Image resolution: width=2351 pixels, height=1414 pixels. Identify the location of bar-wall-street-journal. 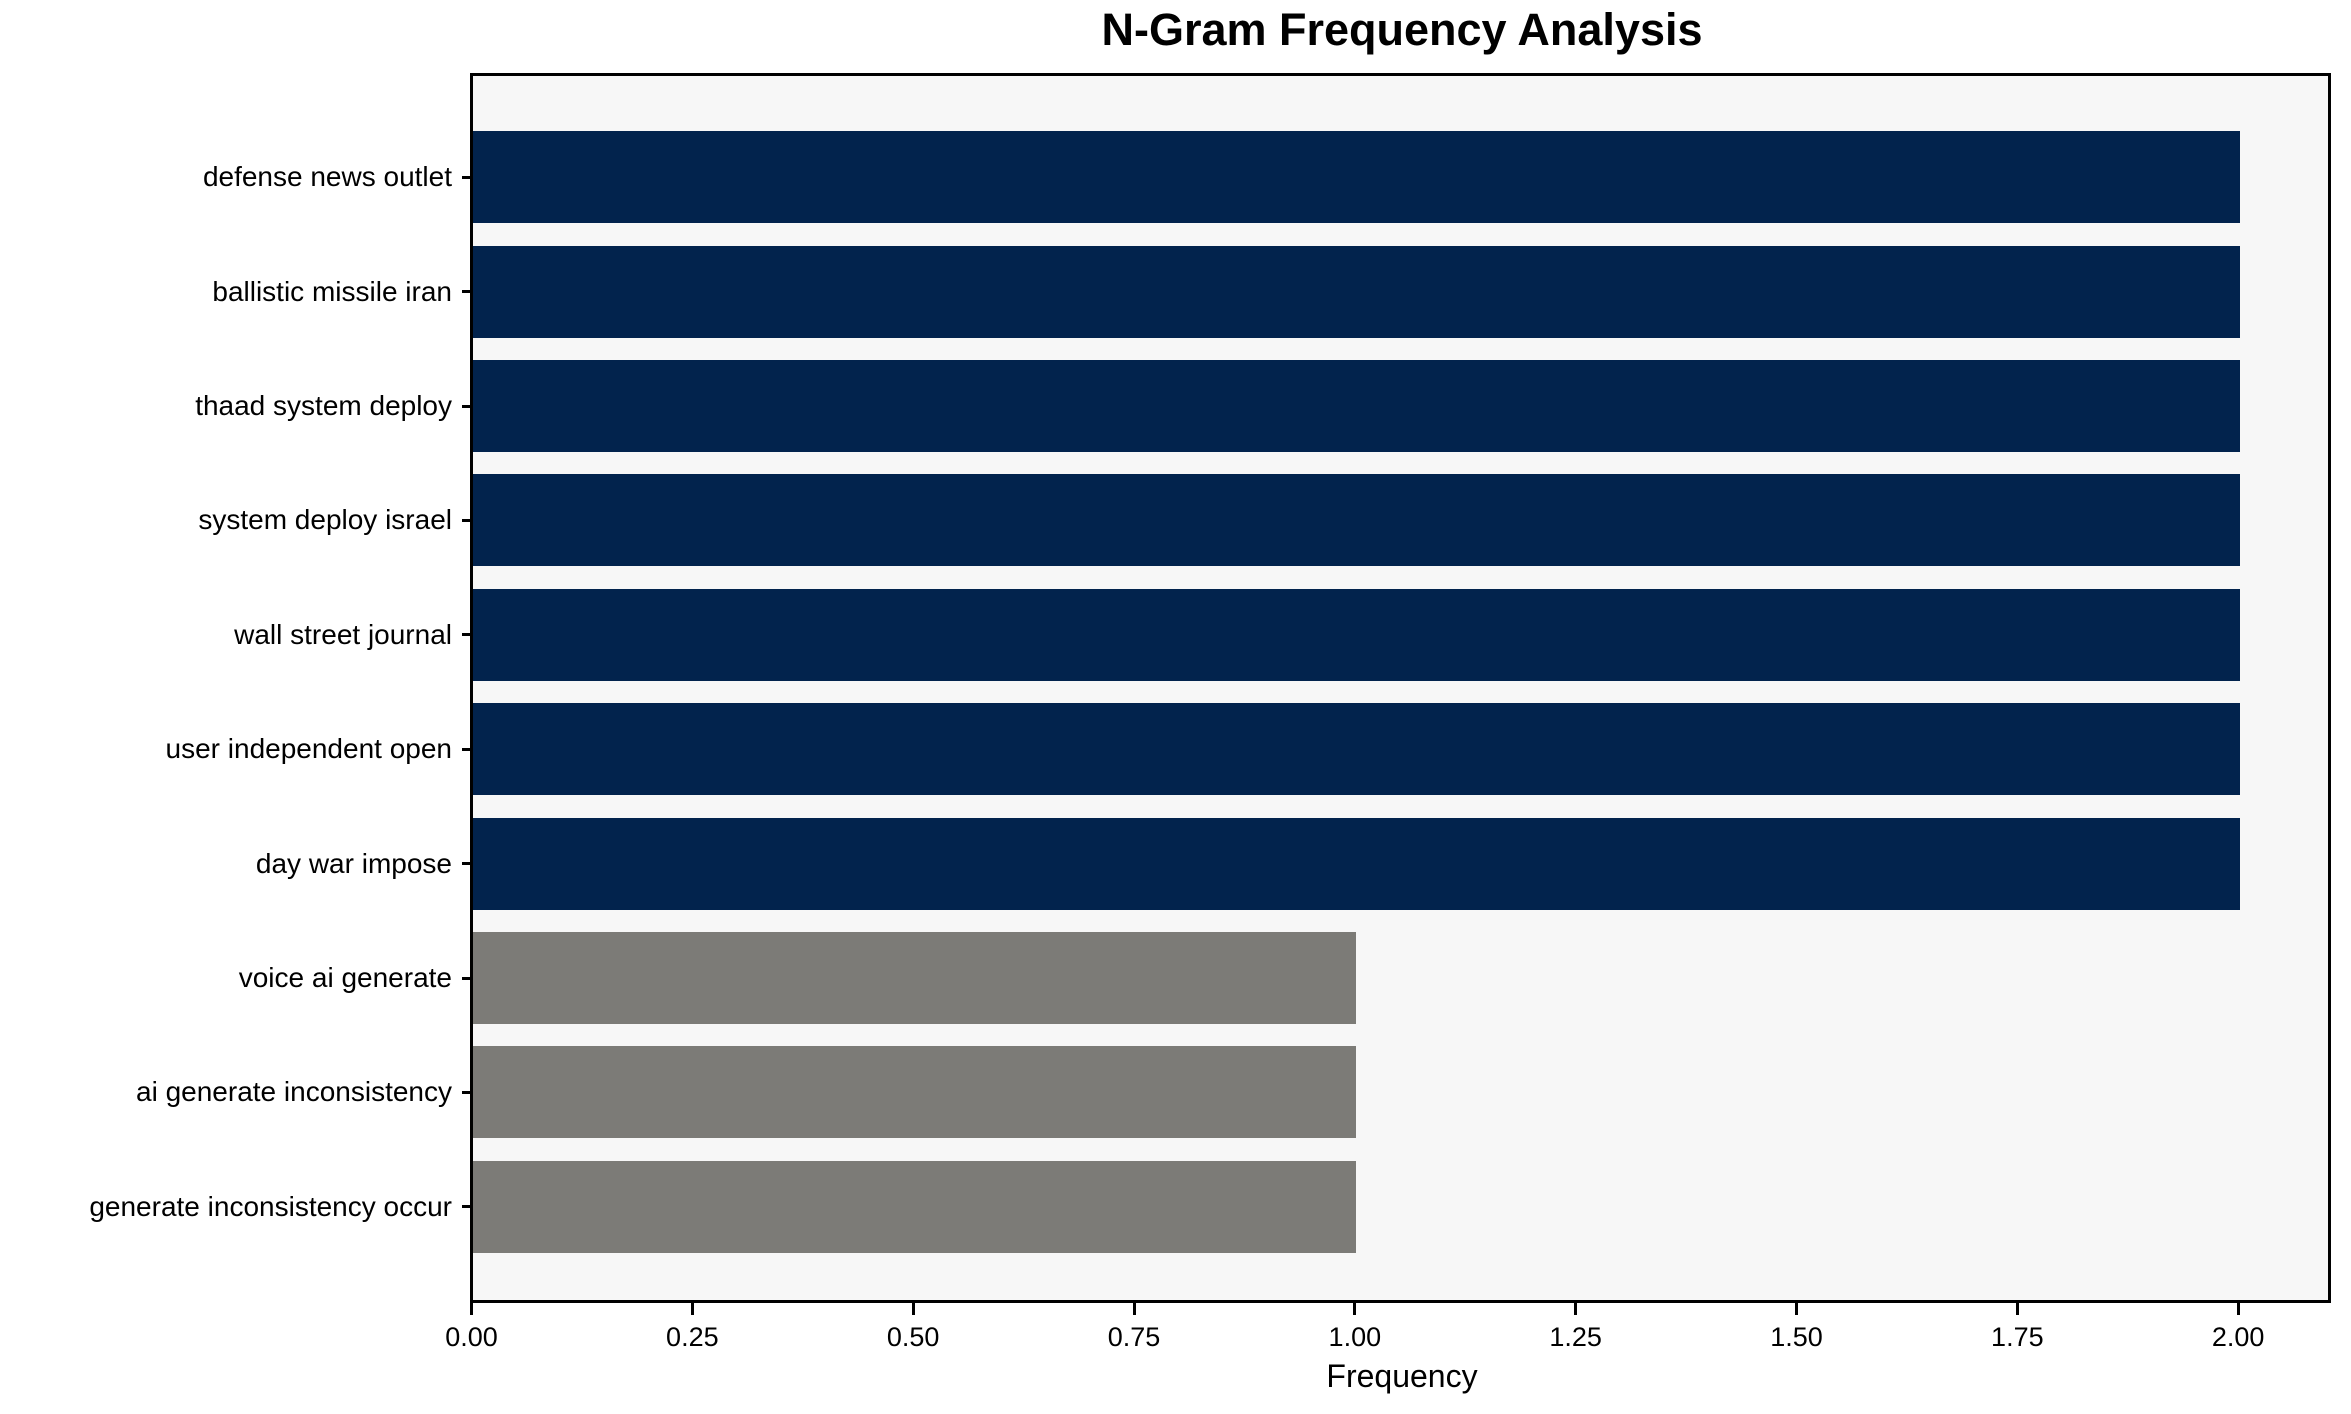
(1356, 634).